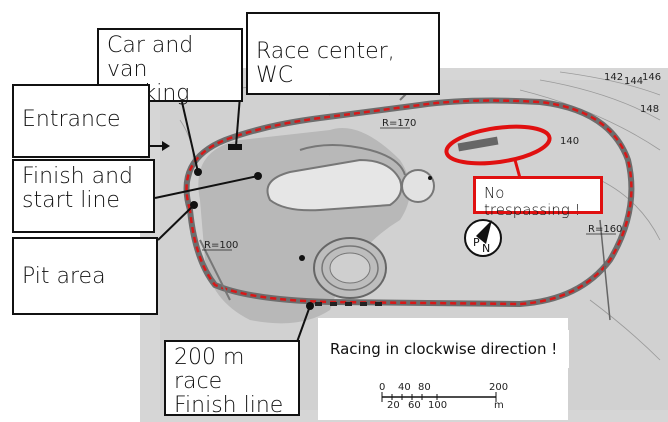 Image resolution: width=668 pixels, height=422 pixels. What do you see at coordinates (424, 387) in the screenshot?
I see `svg-text: 80` at bounding box center [424, 387].